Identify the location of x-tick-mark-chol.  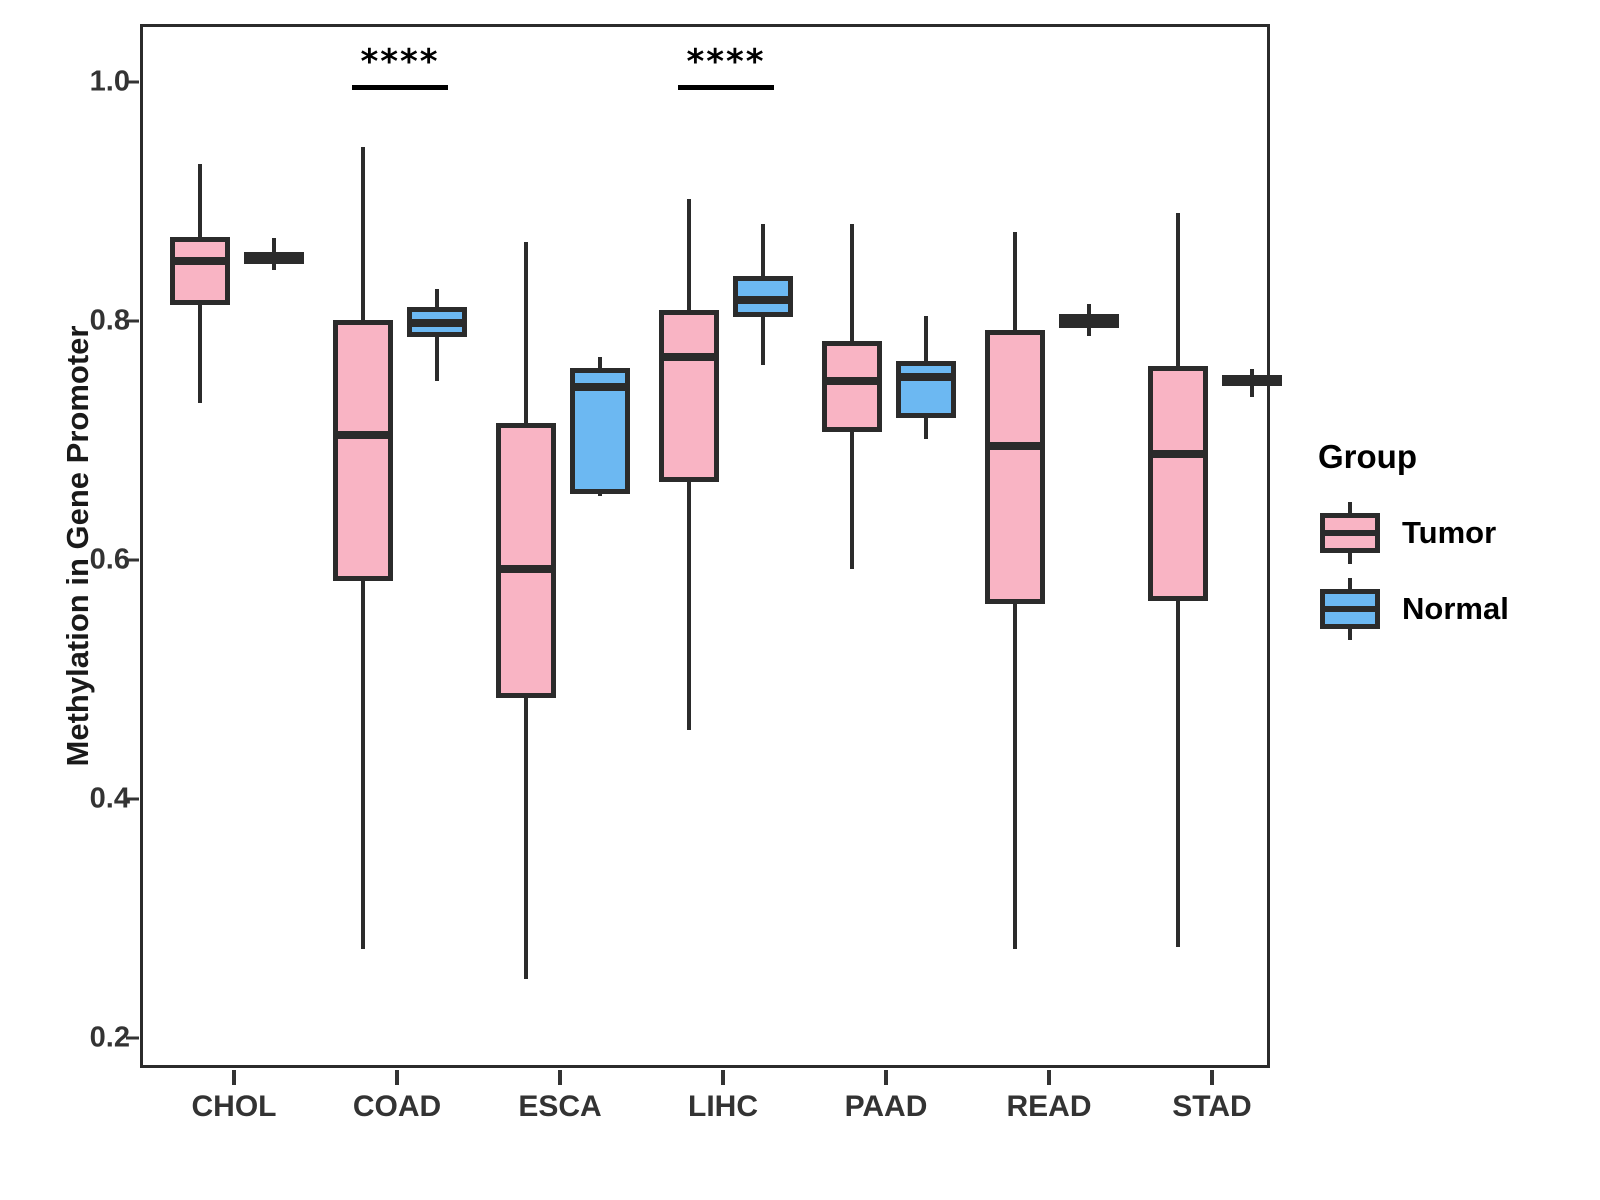
(234, 1077).